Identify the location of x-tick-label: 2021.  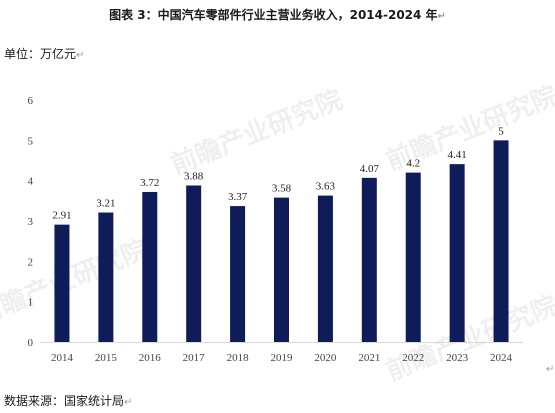
(369, 358).